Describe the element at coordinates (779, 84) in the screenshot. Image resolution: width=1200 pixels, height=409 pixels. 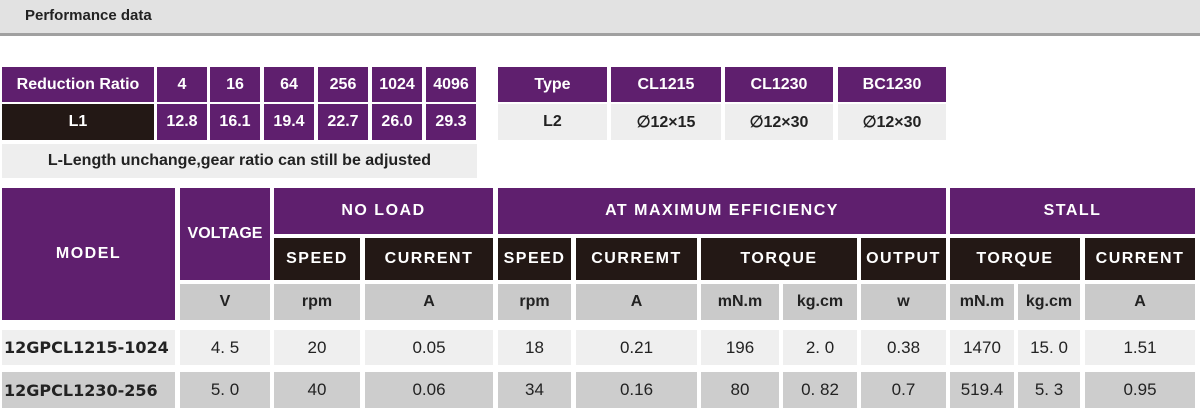
I see `type-cell: CL1230` at that location.